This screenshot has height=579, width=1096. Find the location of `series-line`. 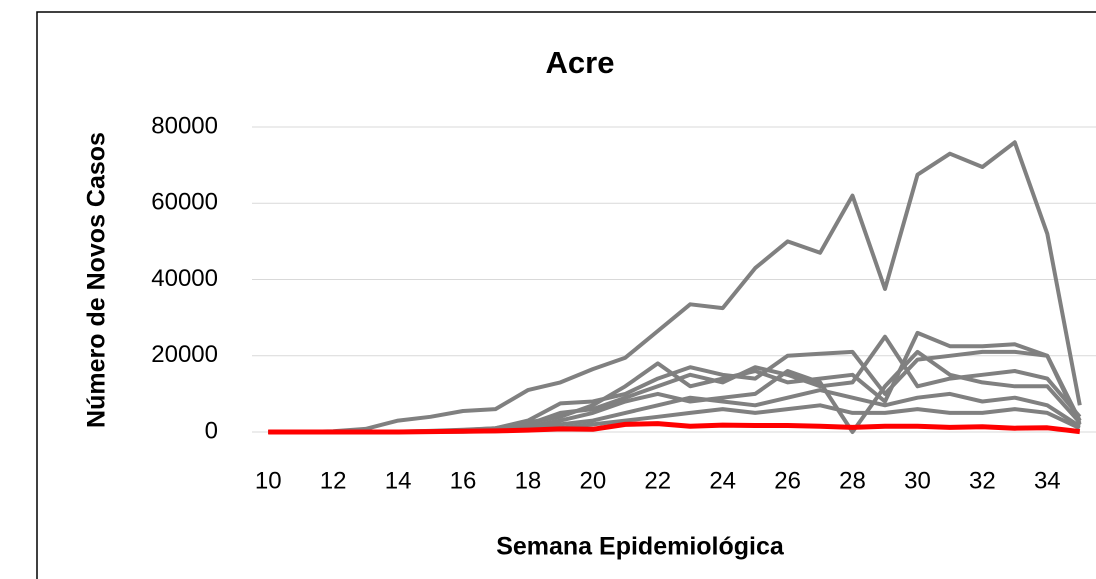

series-line is located at coordinates (674, 428).